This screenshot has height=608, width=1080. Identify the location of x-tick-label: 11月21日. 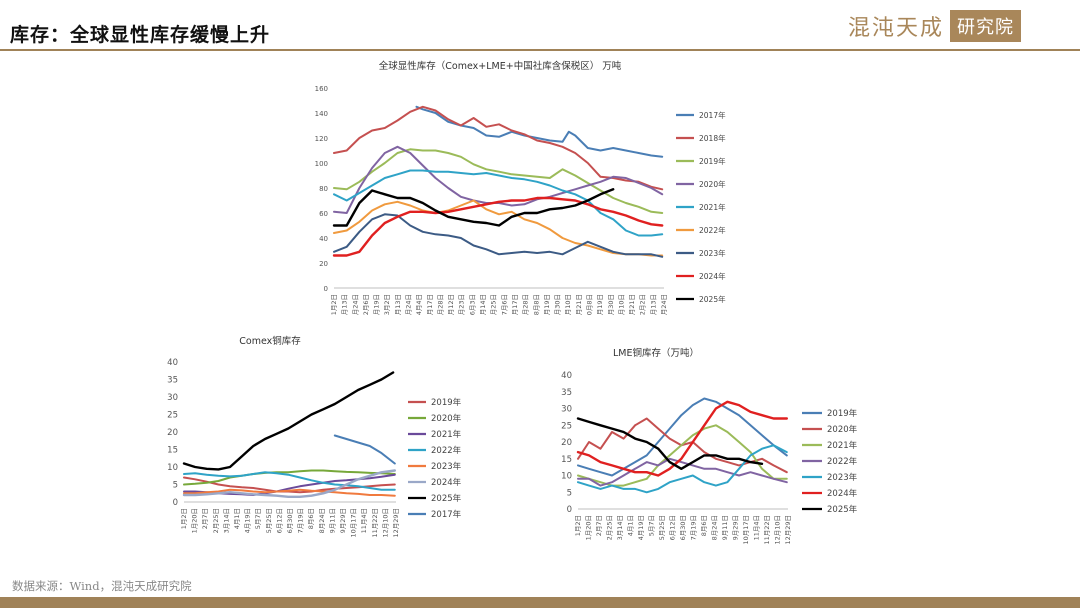
(632, 304).